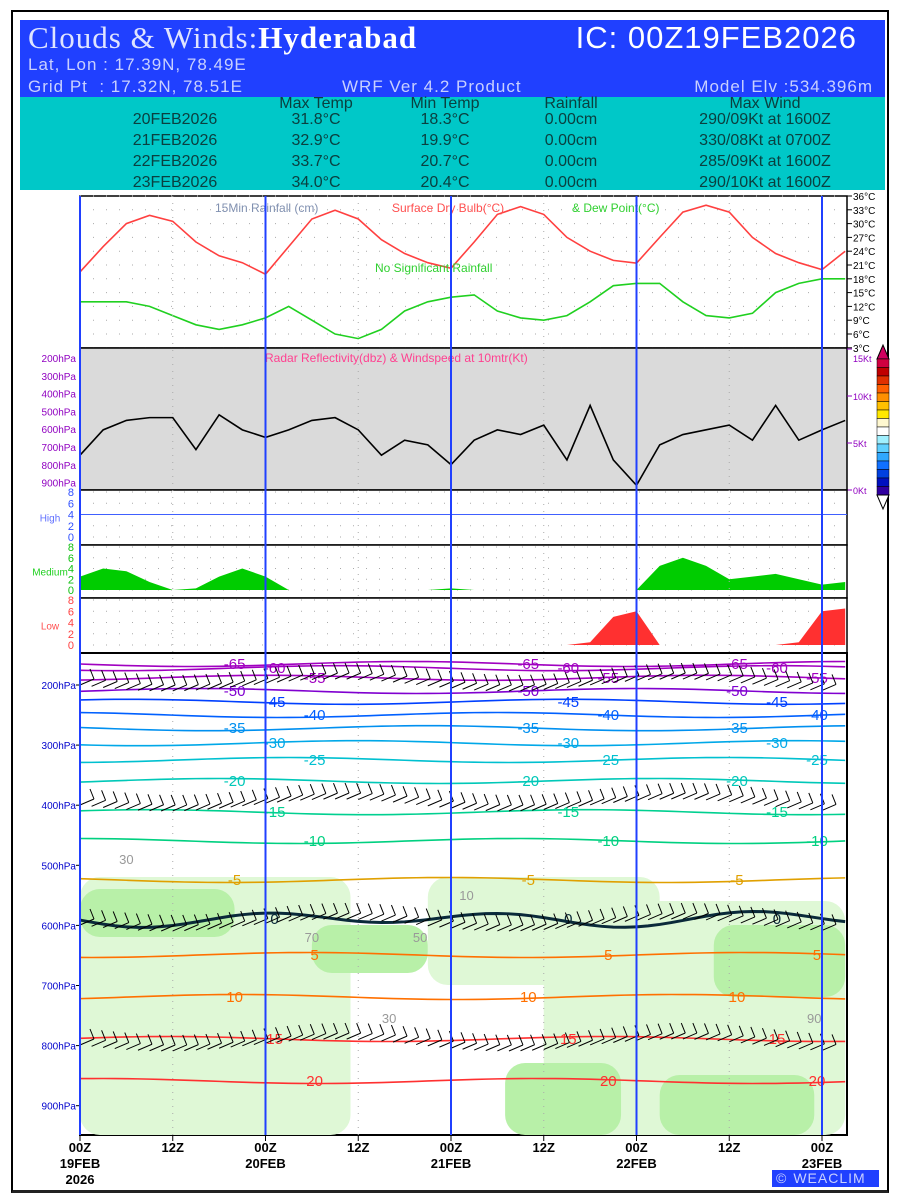 This screenshot has width=900, height=1200. I want to click on isotherm-label: -55, so click(608, 678).